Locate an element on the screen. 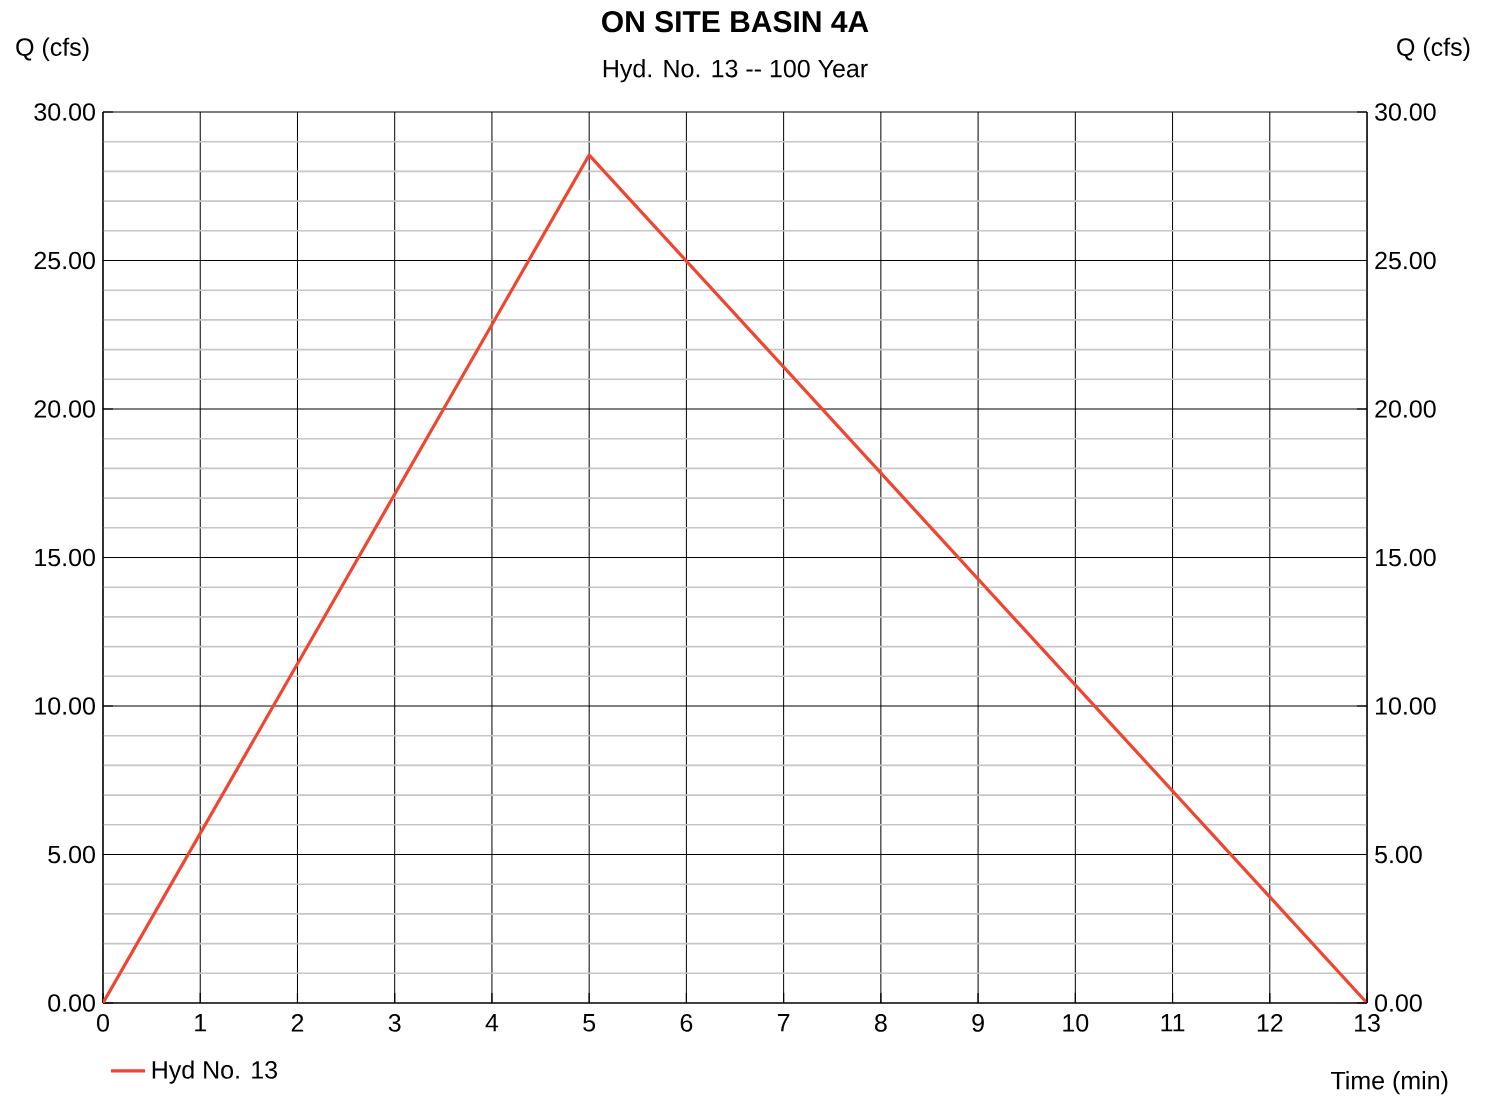 The image size is (1491, 1112). y2-tick-label: 20.00 is located at coordinates (1405, 409).